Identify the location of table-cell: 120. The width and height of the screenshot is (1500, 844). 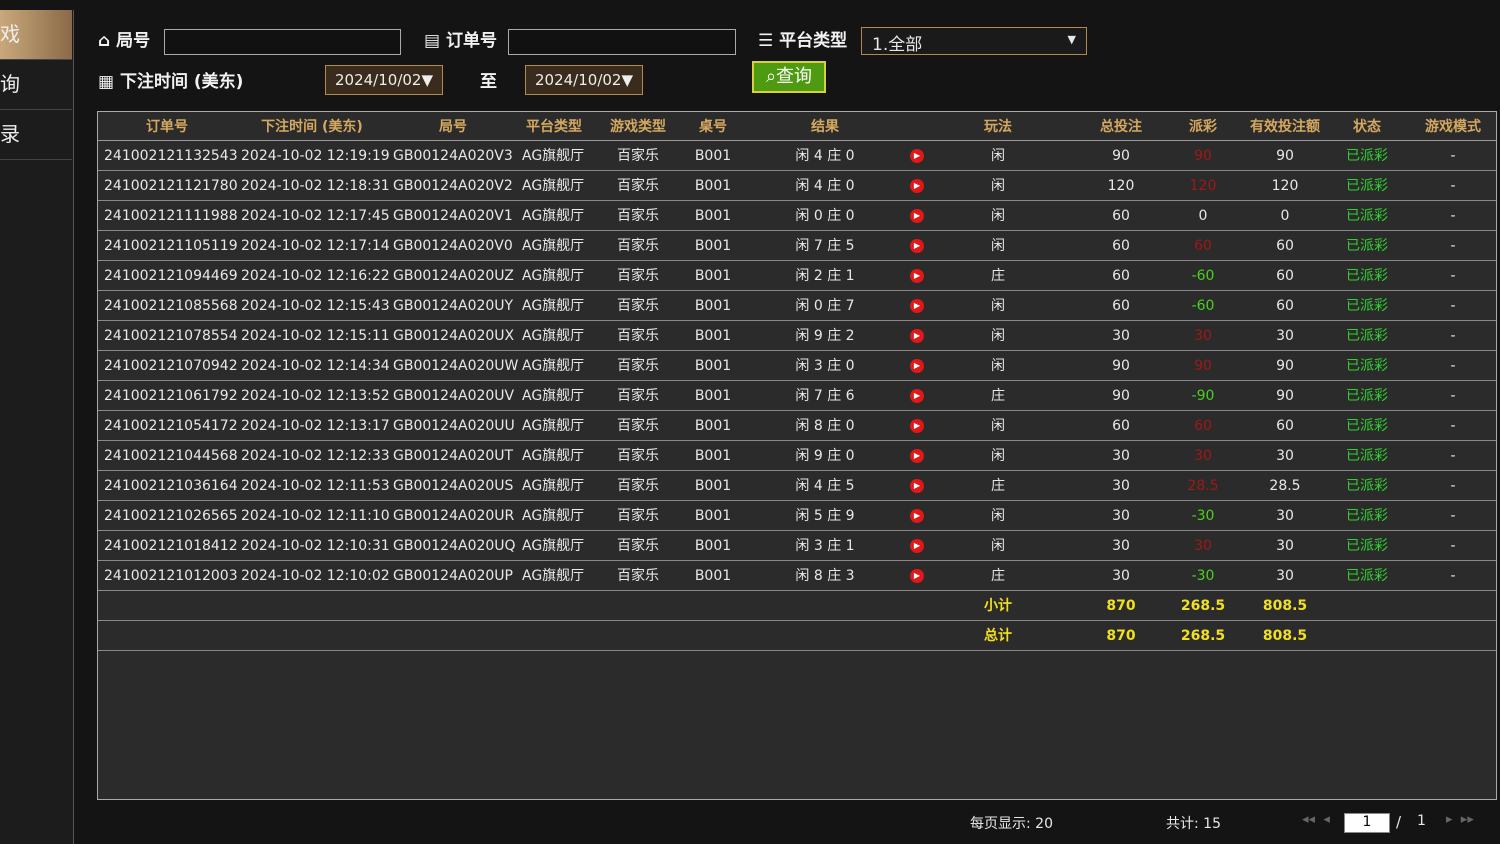
(1121, 186).